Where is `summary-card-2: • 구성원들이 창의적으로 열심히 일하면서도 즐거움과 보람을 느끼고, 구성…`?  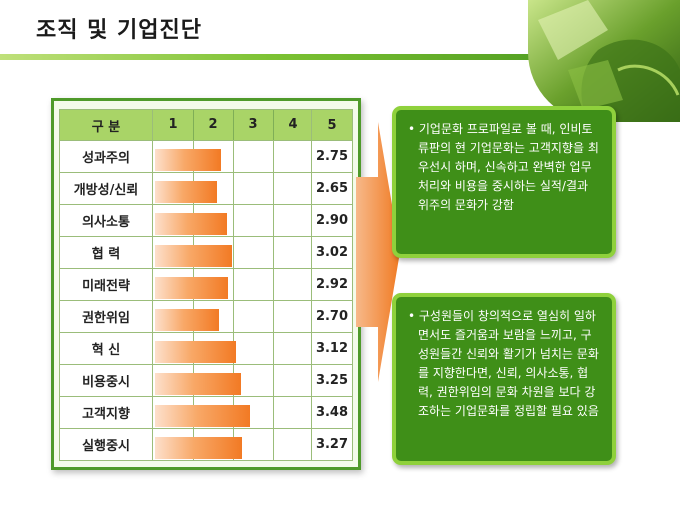 summary-card-2: • 구성원들이 창의적으로 열심히 일하면서도 즐거움과 보람을 느끼고, 구성… is located at coordinates (504, 379).